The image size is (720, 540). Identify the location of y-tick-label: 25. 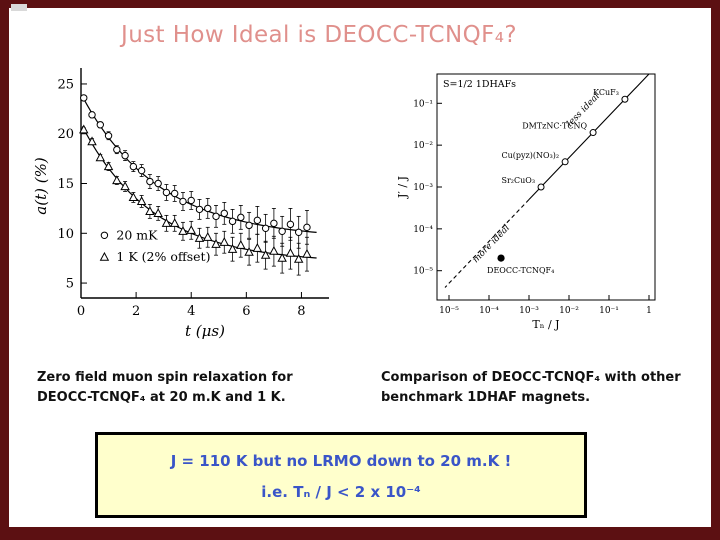
(65, 84).